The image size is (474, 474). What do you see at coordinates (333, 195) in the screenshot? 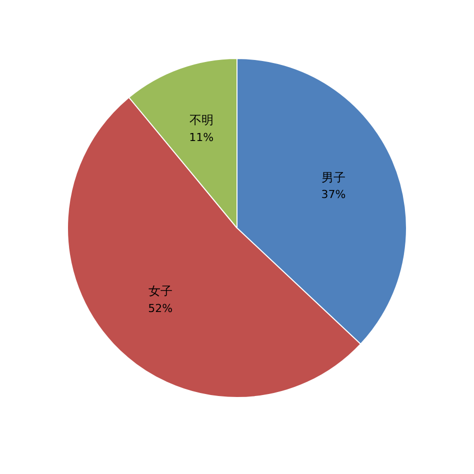
I see `data-label: 37%` at bounding box center [333, 195].